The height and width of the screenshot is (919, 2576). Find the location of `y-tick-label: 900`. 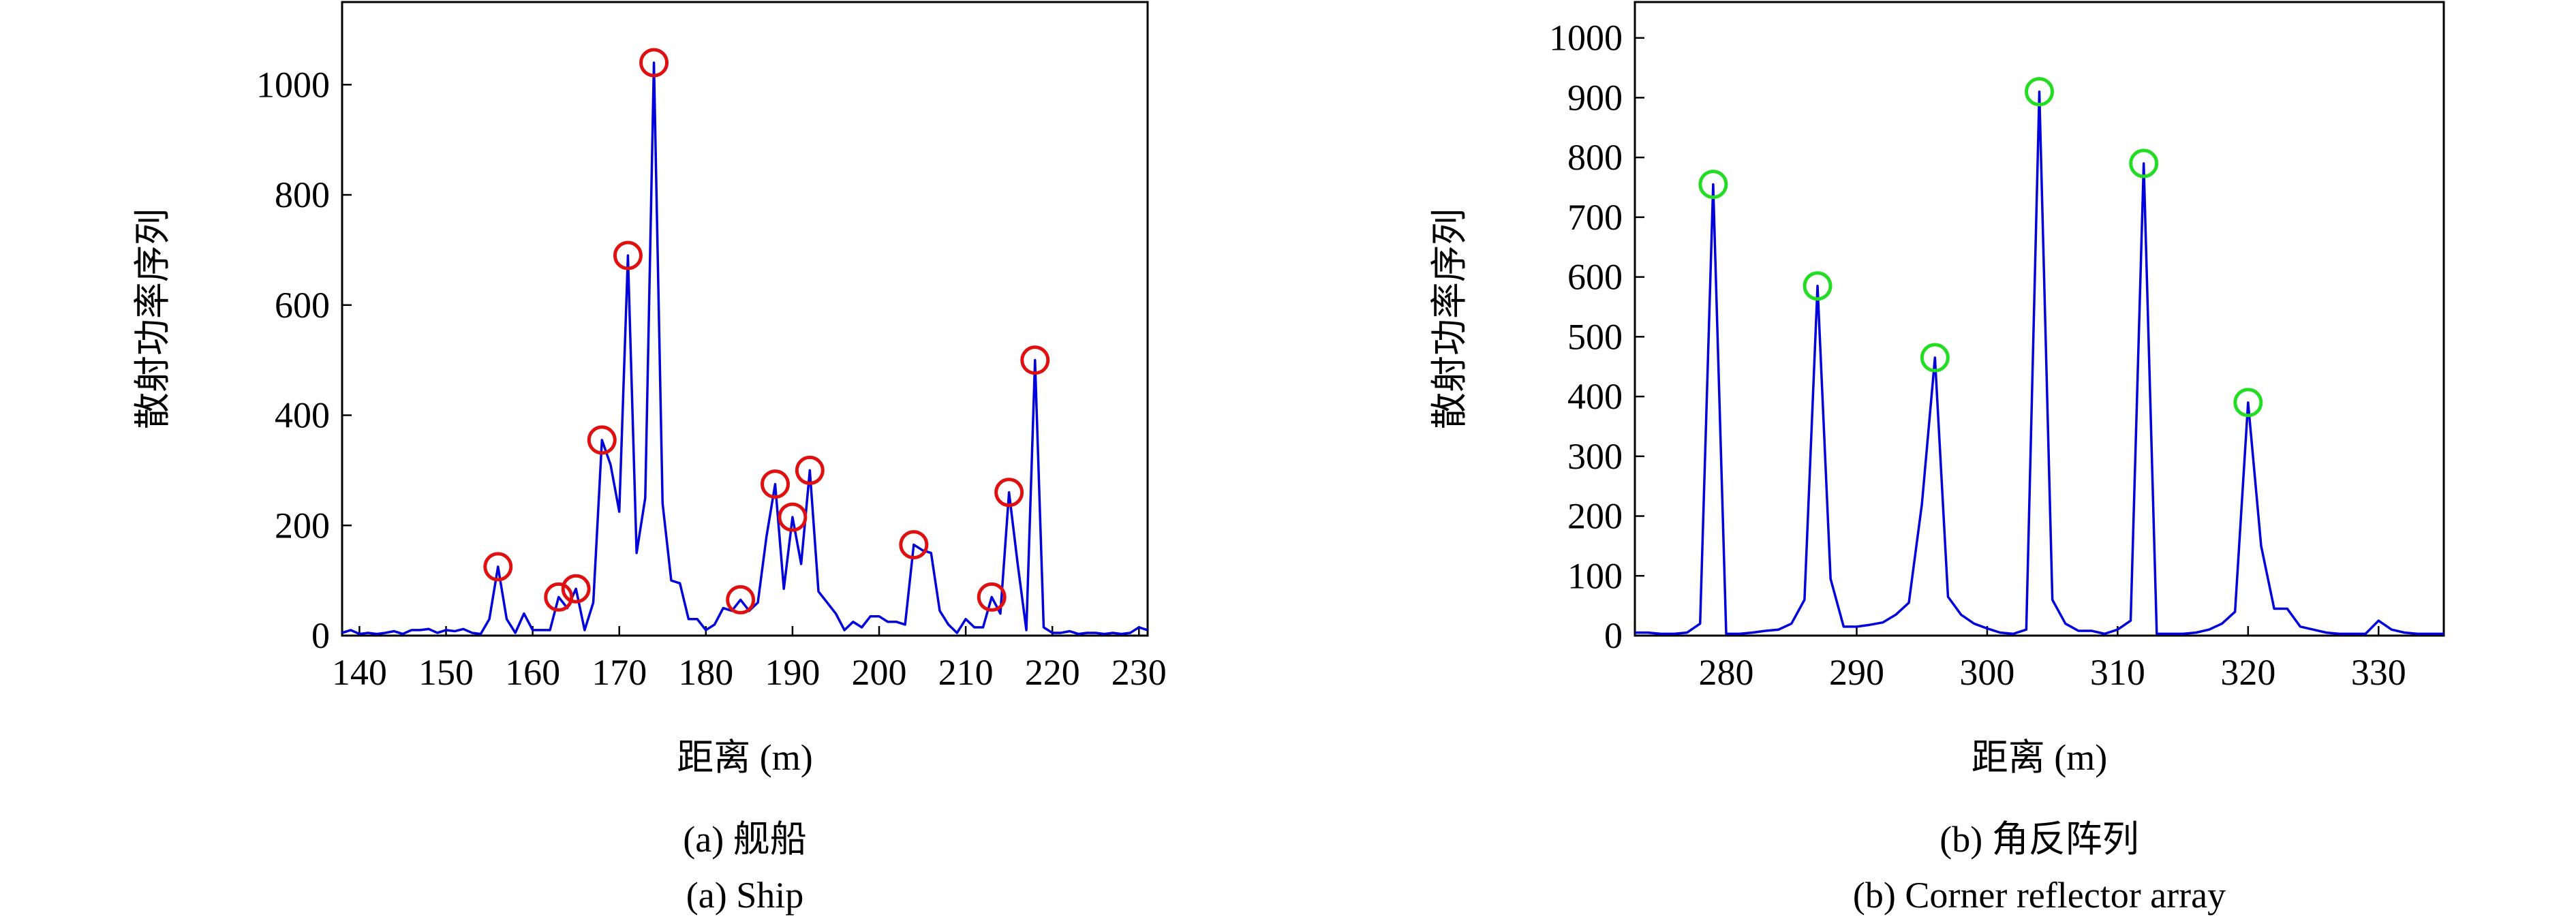

y-tick-label: 900 is located at coordinates (1595, 97).